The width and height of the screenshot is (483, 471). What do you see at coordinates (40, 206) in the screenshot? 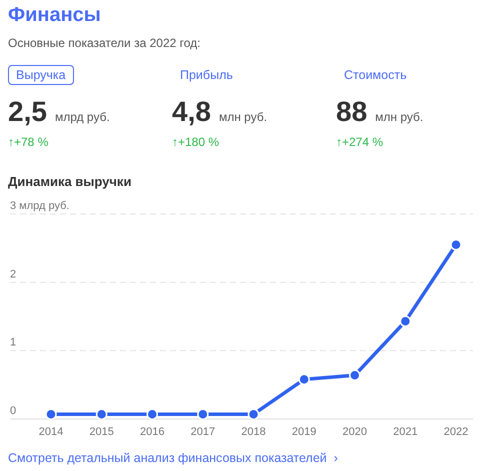
I see `y-tick-label: 3 млрд руб.` at bounding box center [40, 206].